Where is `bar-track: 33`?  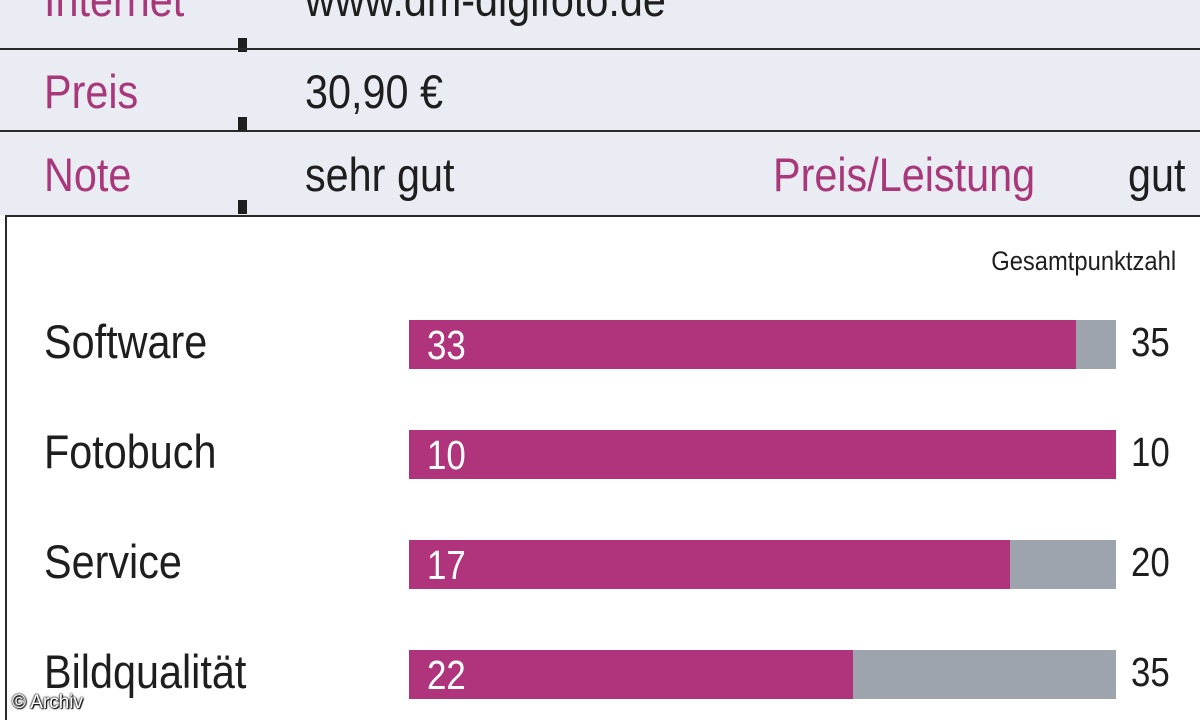 bar-track: 33 is located at coordinates (762, 344).